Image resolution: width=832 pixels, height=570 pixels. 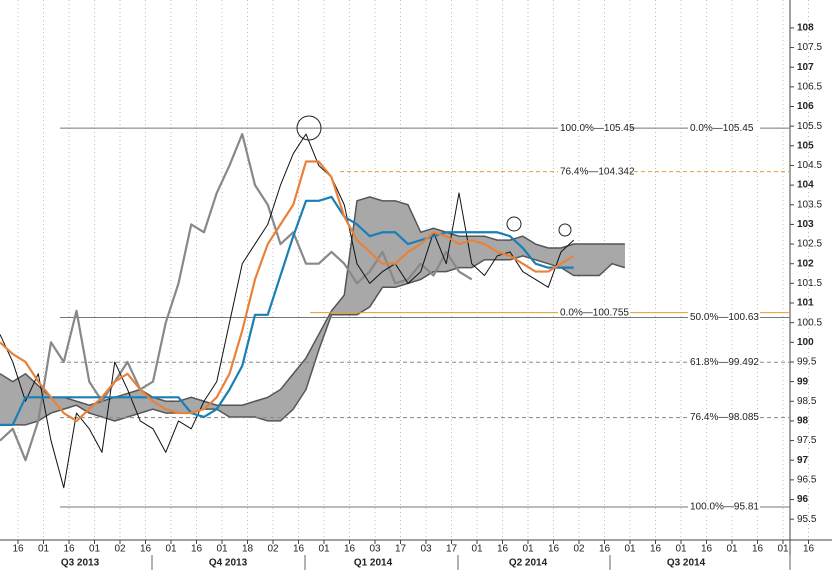 I want to click on y-tick-label: 107.5, so click(x=809, y=47).